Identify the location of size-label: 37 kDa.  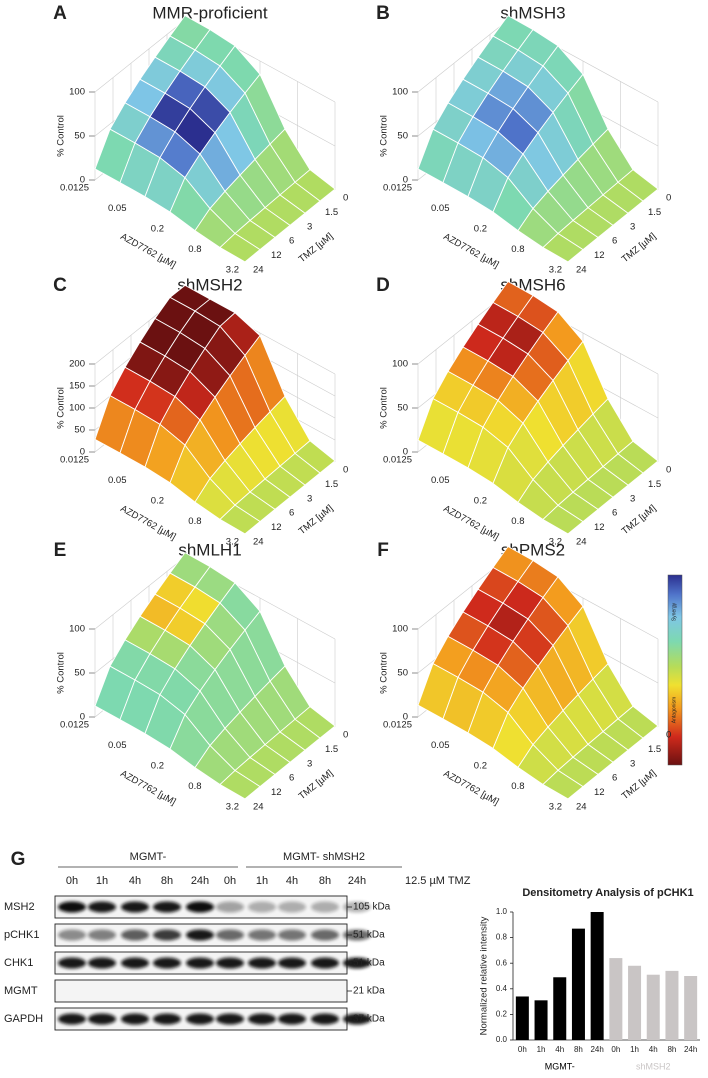
(369, 1019).